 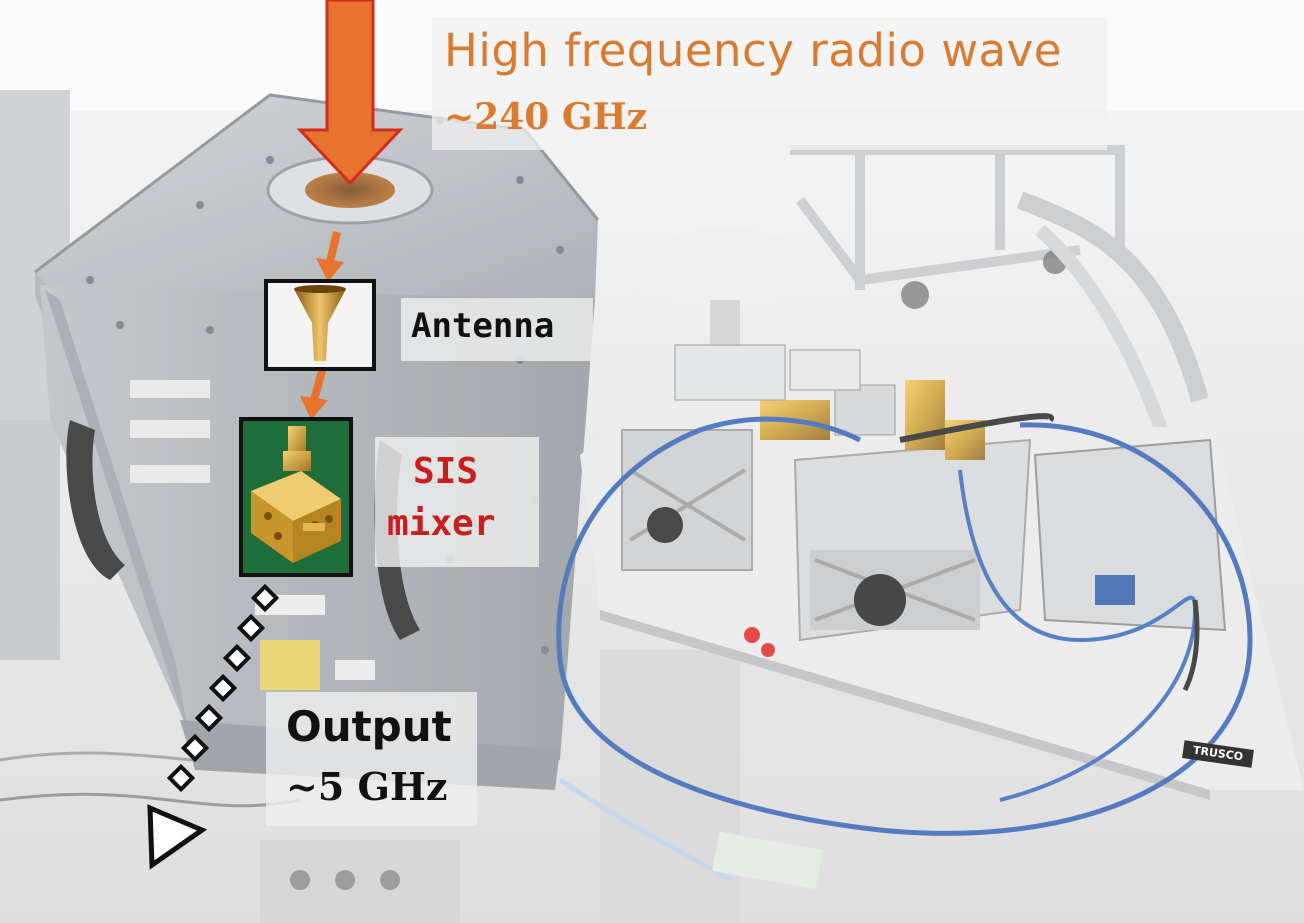 I want to click on output-arrow, so click(x=213, y=726).